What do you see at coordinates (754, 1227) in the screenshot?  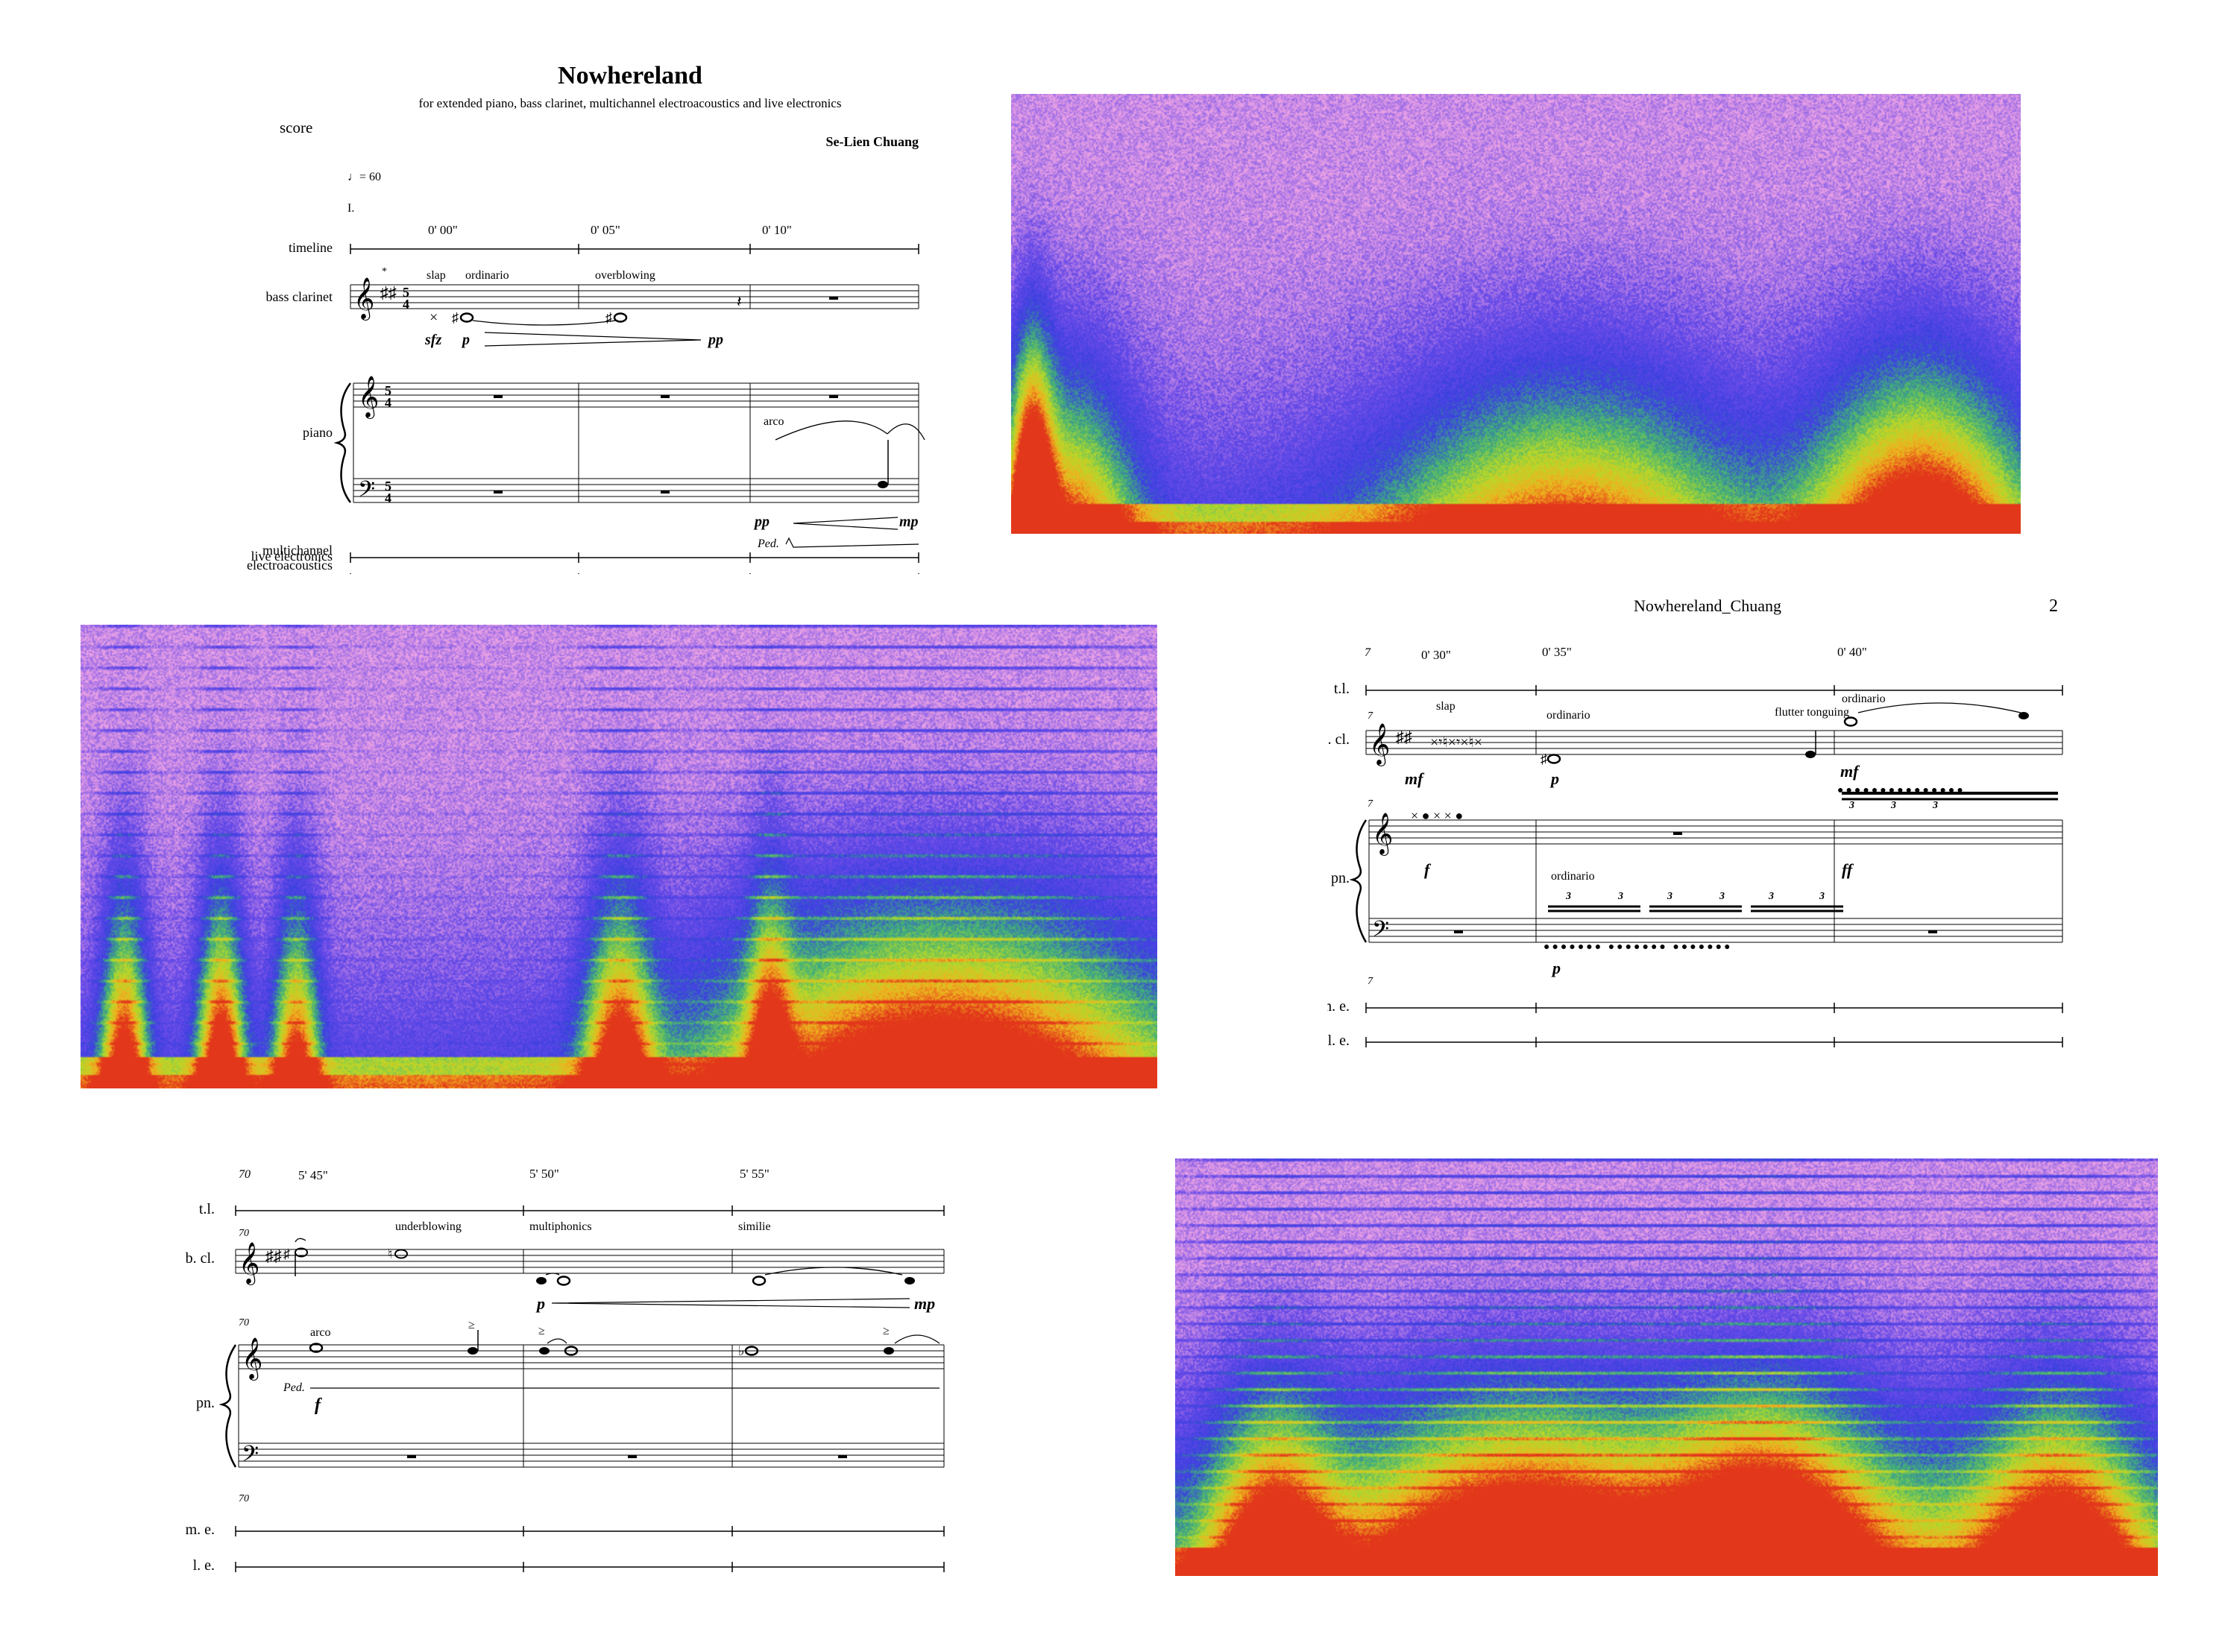 I see `technique-similie: similie` at bounding box center [754, 1227].